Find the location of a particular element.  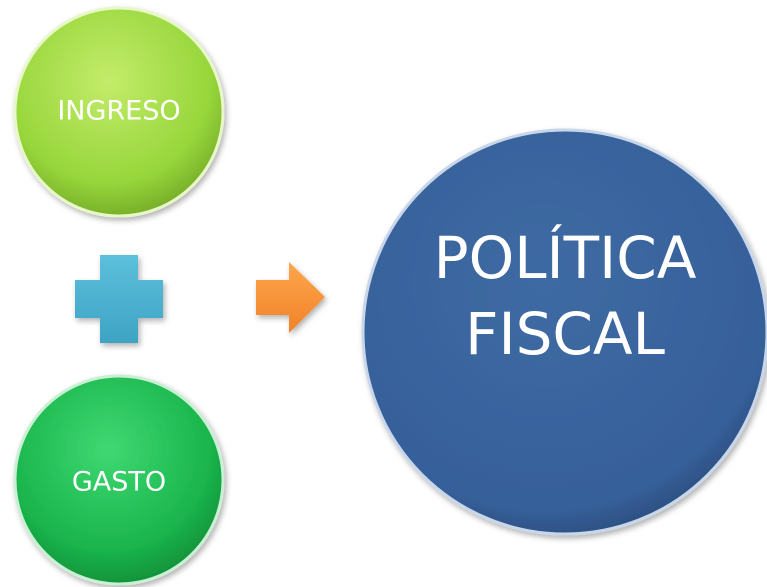

arrow-icon is located at coordinates (290, 297).